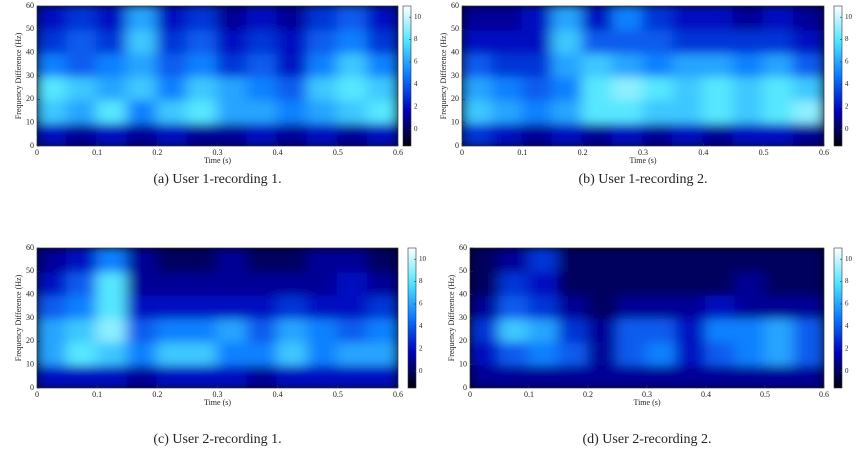  Describe the element at coordinates (451, 317) in the screenshot. I see `y-axis-label: Frequency Difference (Hz)` at that location.